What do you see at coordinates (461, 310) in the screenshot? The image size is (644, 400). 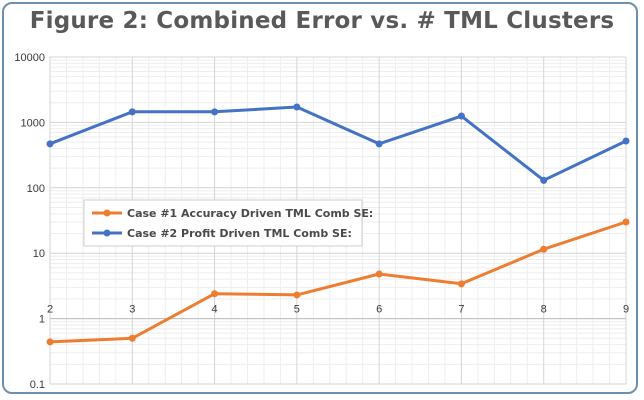 I see `x-tick-label: 7` at bounding box center [461, 310].